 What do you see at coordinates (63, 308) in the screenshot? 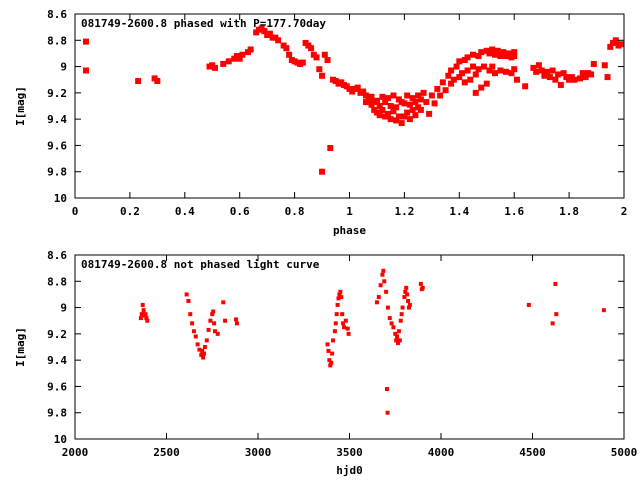
I see `y-tick-label: 9` at bounding box center [63, 308].